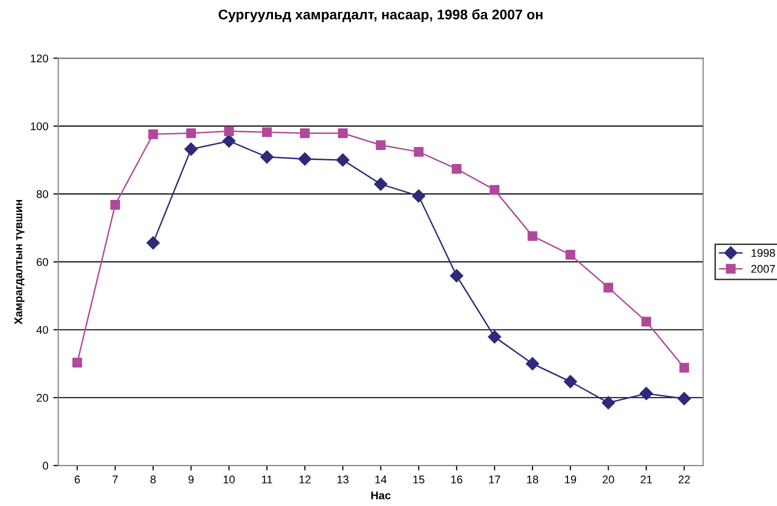 Image resolution: width=777 pixels, height=506 pixels. What do you see at coordinates (763, 268) in the screenshot?
I see `legend-label: 2007` at bounding box center [763, 268].